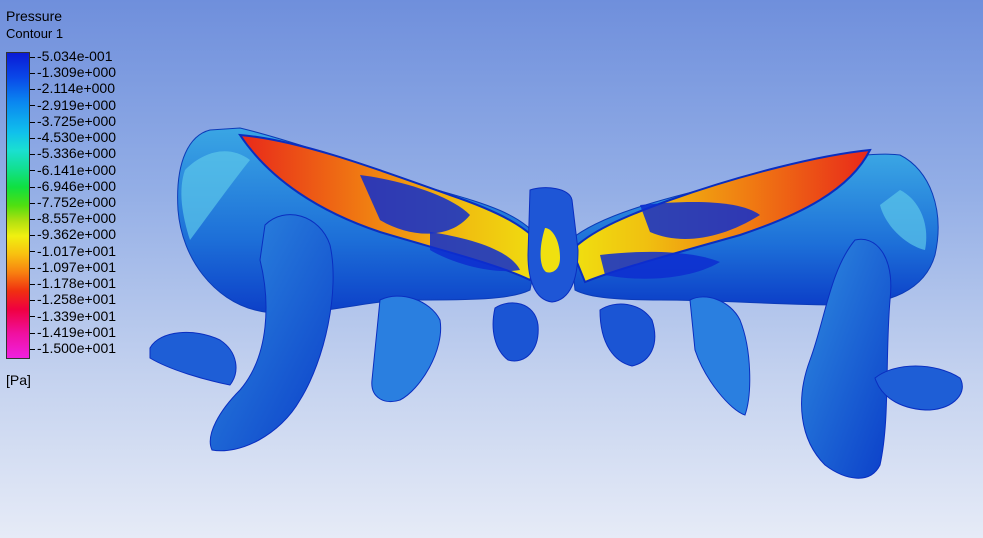  I want to click on colorbar-tick-label: -6.141e+000, so click(73, 170).